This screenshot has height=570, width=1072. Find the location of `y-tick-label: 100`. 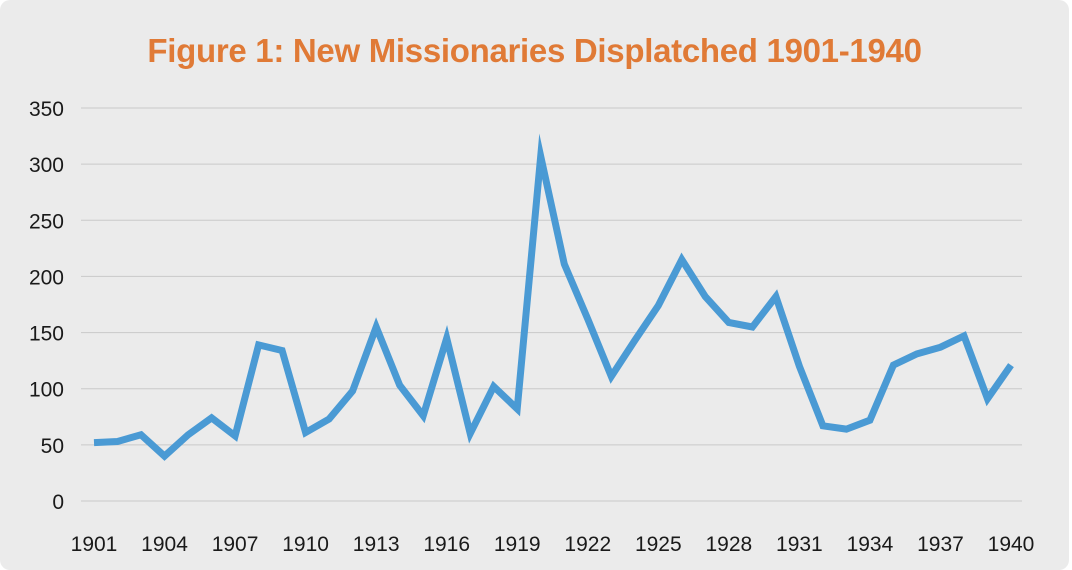

y-tick-label: 100 is located at coordinates (46, 390).